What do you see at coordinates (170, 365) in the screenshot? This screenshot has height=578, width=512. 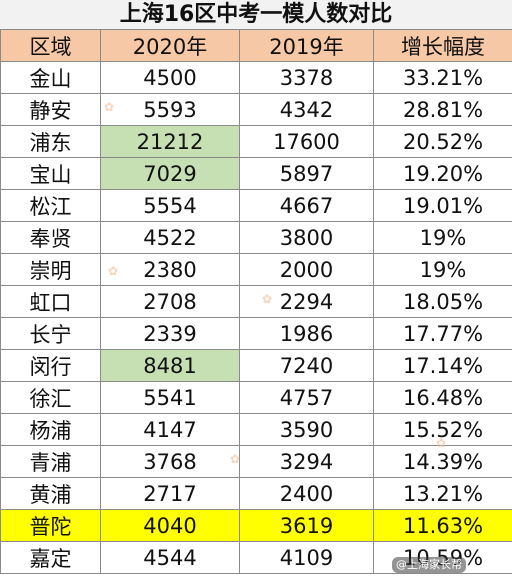 I see `count-2020-cell: 8481` at bounding box center [170, 365].